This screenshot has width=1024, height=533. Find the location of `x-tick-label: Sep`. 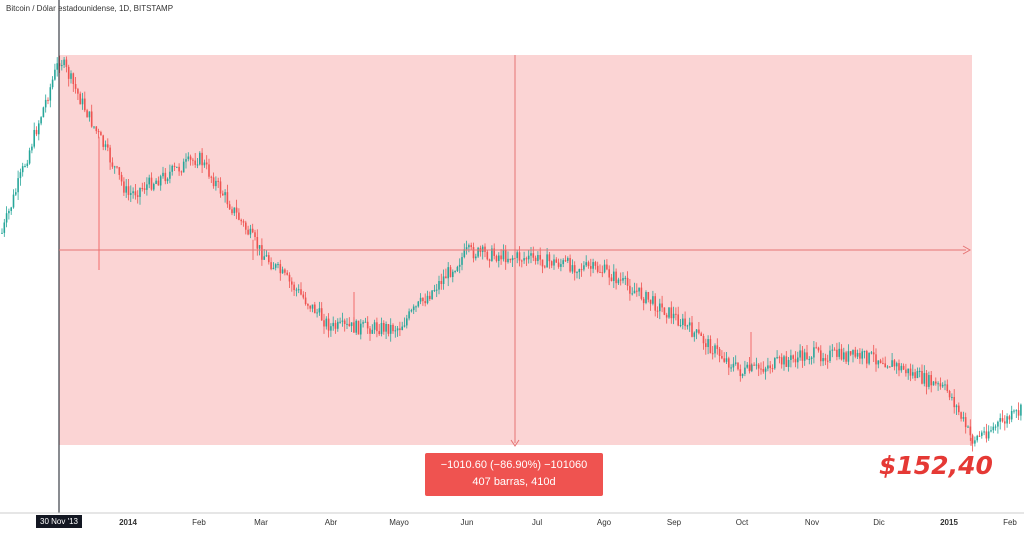

x-tick-label: Sep is located at coordinates (674, 522).